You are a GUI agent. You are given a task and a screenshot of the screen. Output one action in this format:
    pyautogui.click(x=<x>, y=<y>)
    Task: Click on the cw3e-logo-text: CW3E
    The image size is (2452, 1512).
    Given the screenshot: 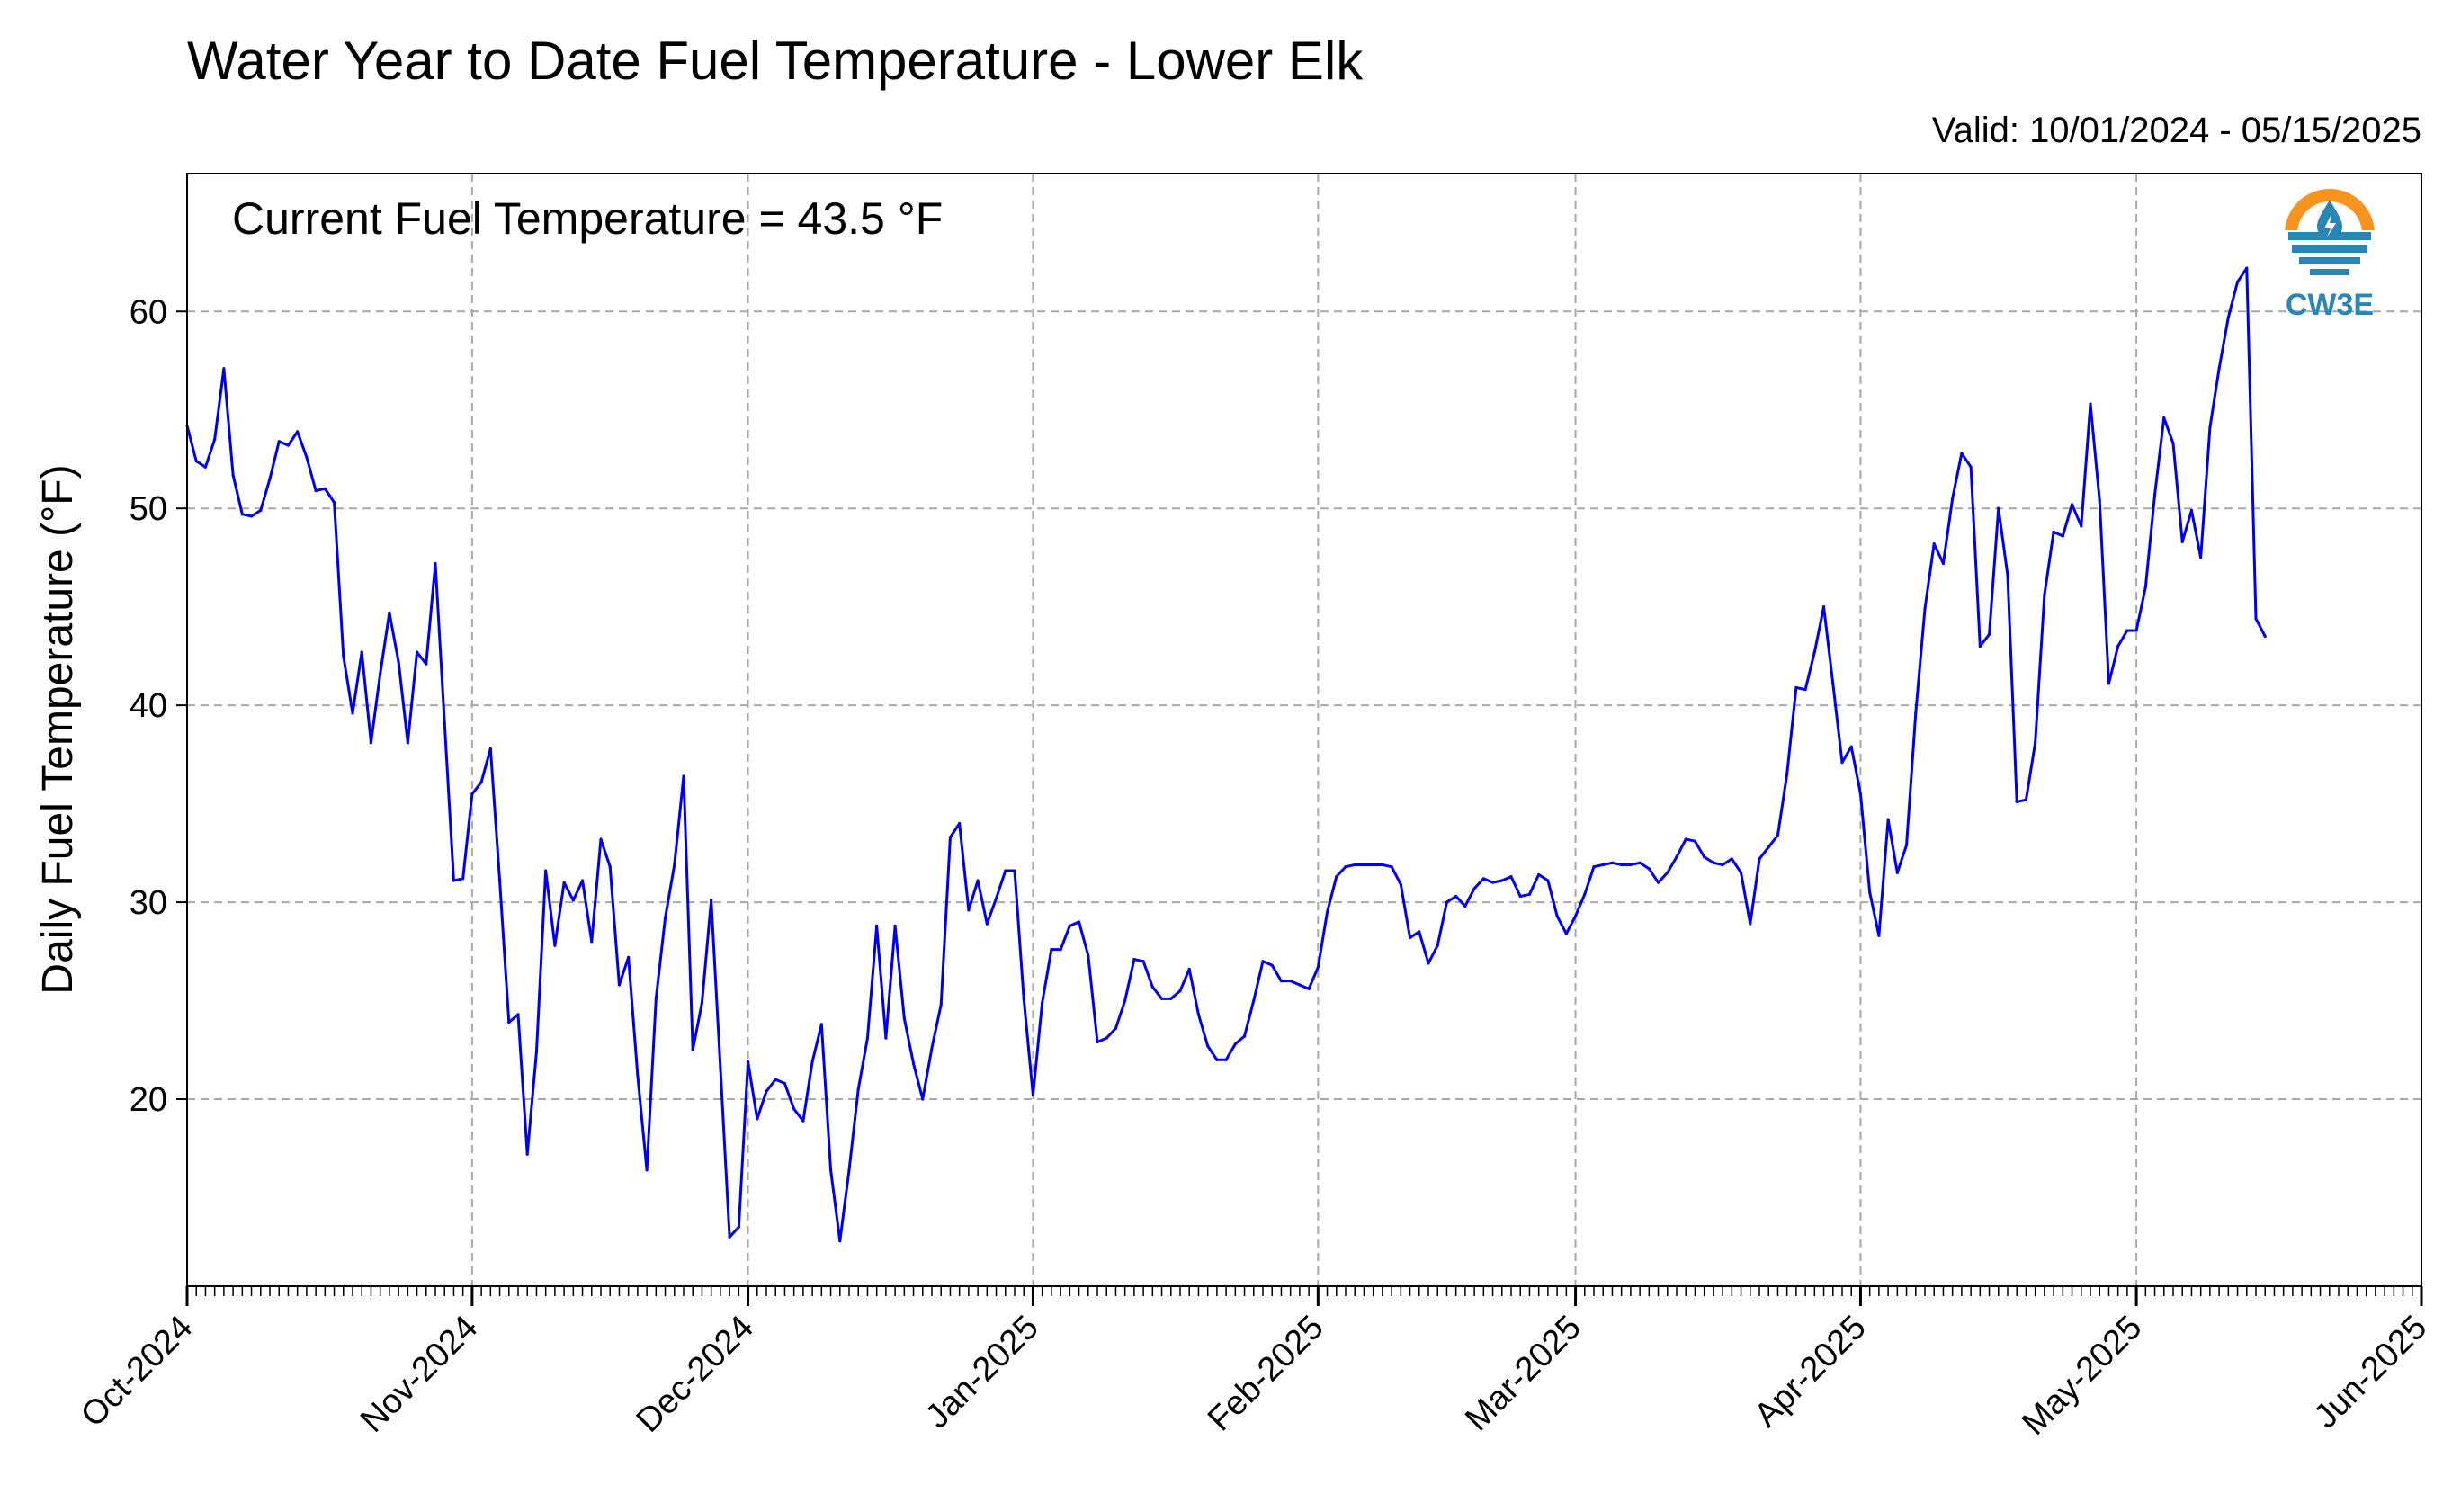 What is the action you would take?
    pyautogui.click(x=2330, y=305)
    